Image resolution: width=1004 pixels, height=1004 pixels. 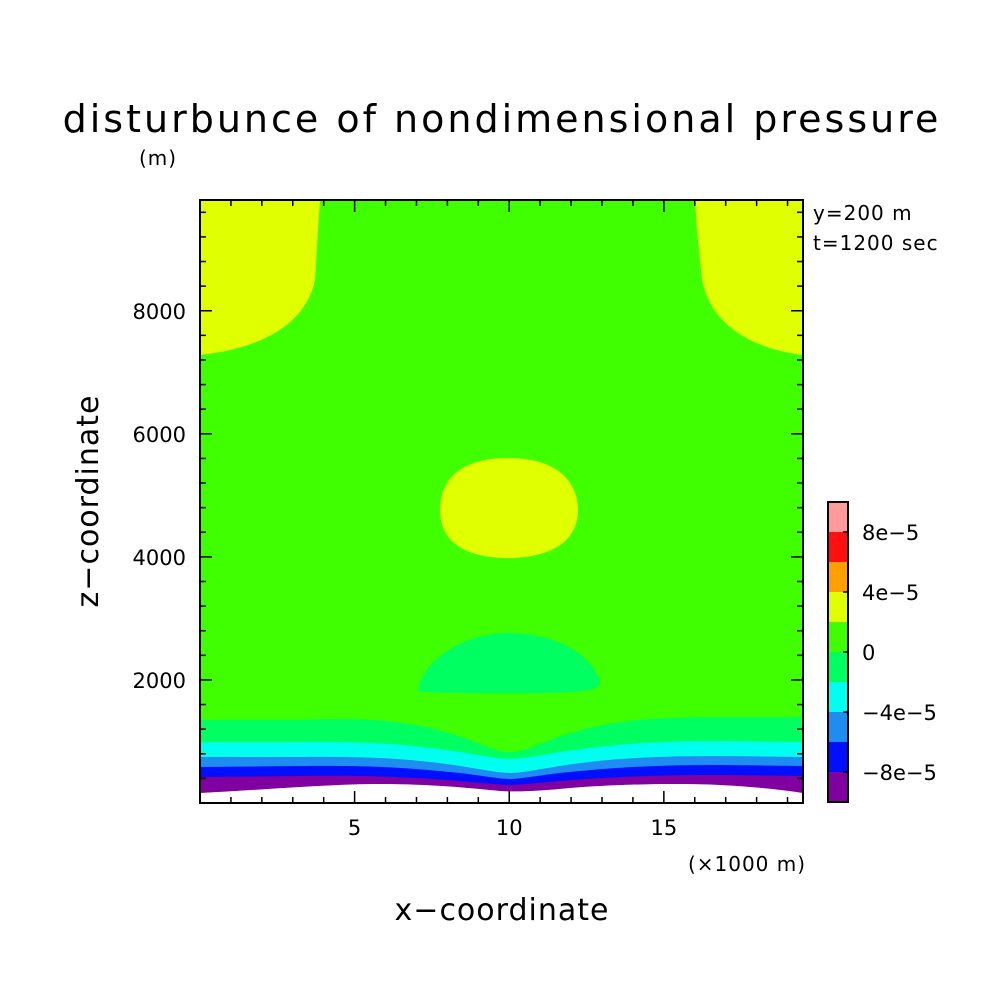 I want to click on contour-upper-right-positive, so click(x=749, y=277).